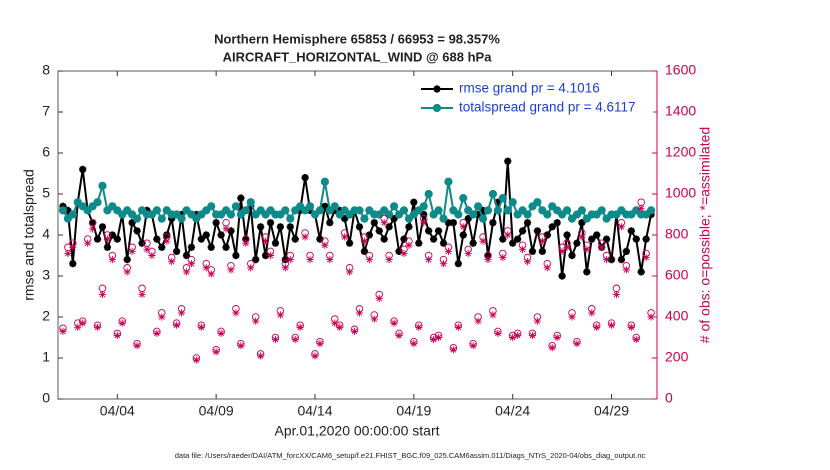  Describe the element at coordinates (529, 88) in the screenshot. I see `legend-text: rmse grand pr = 4.1016` at that location.